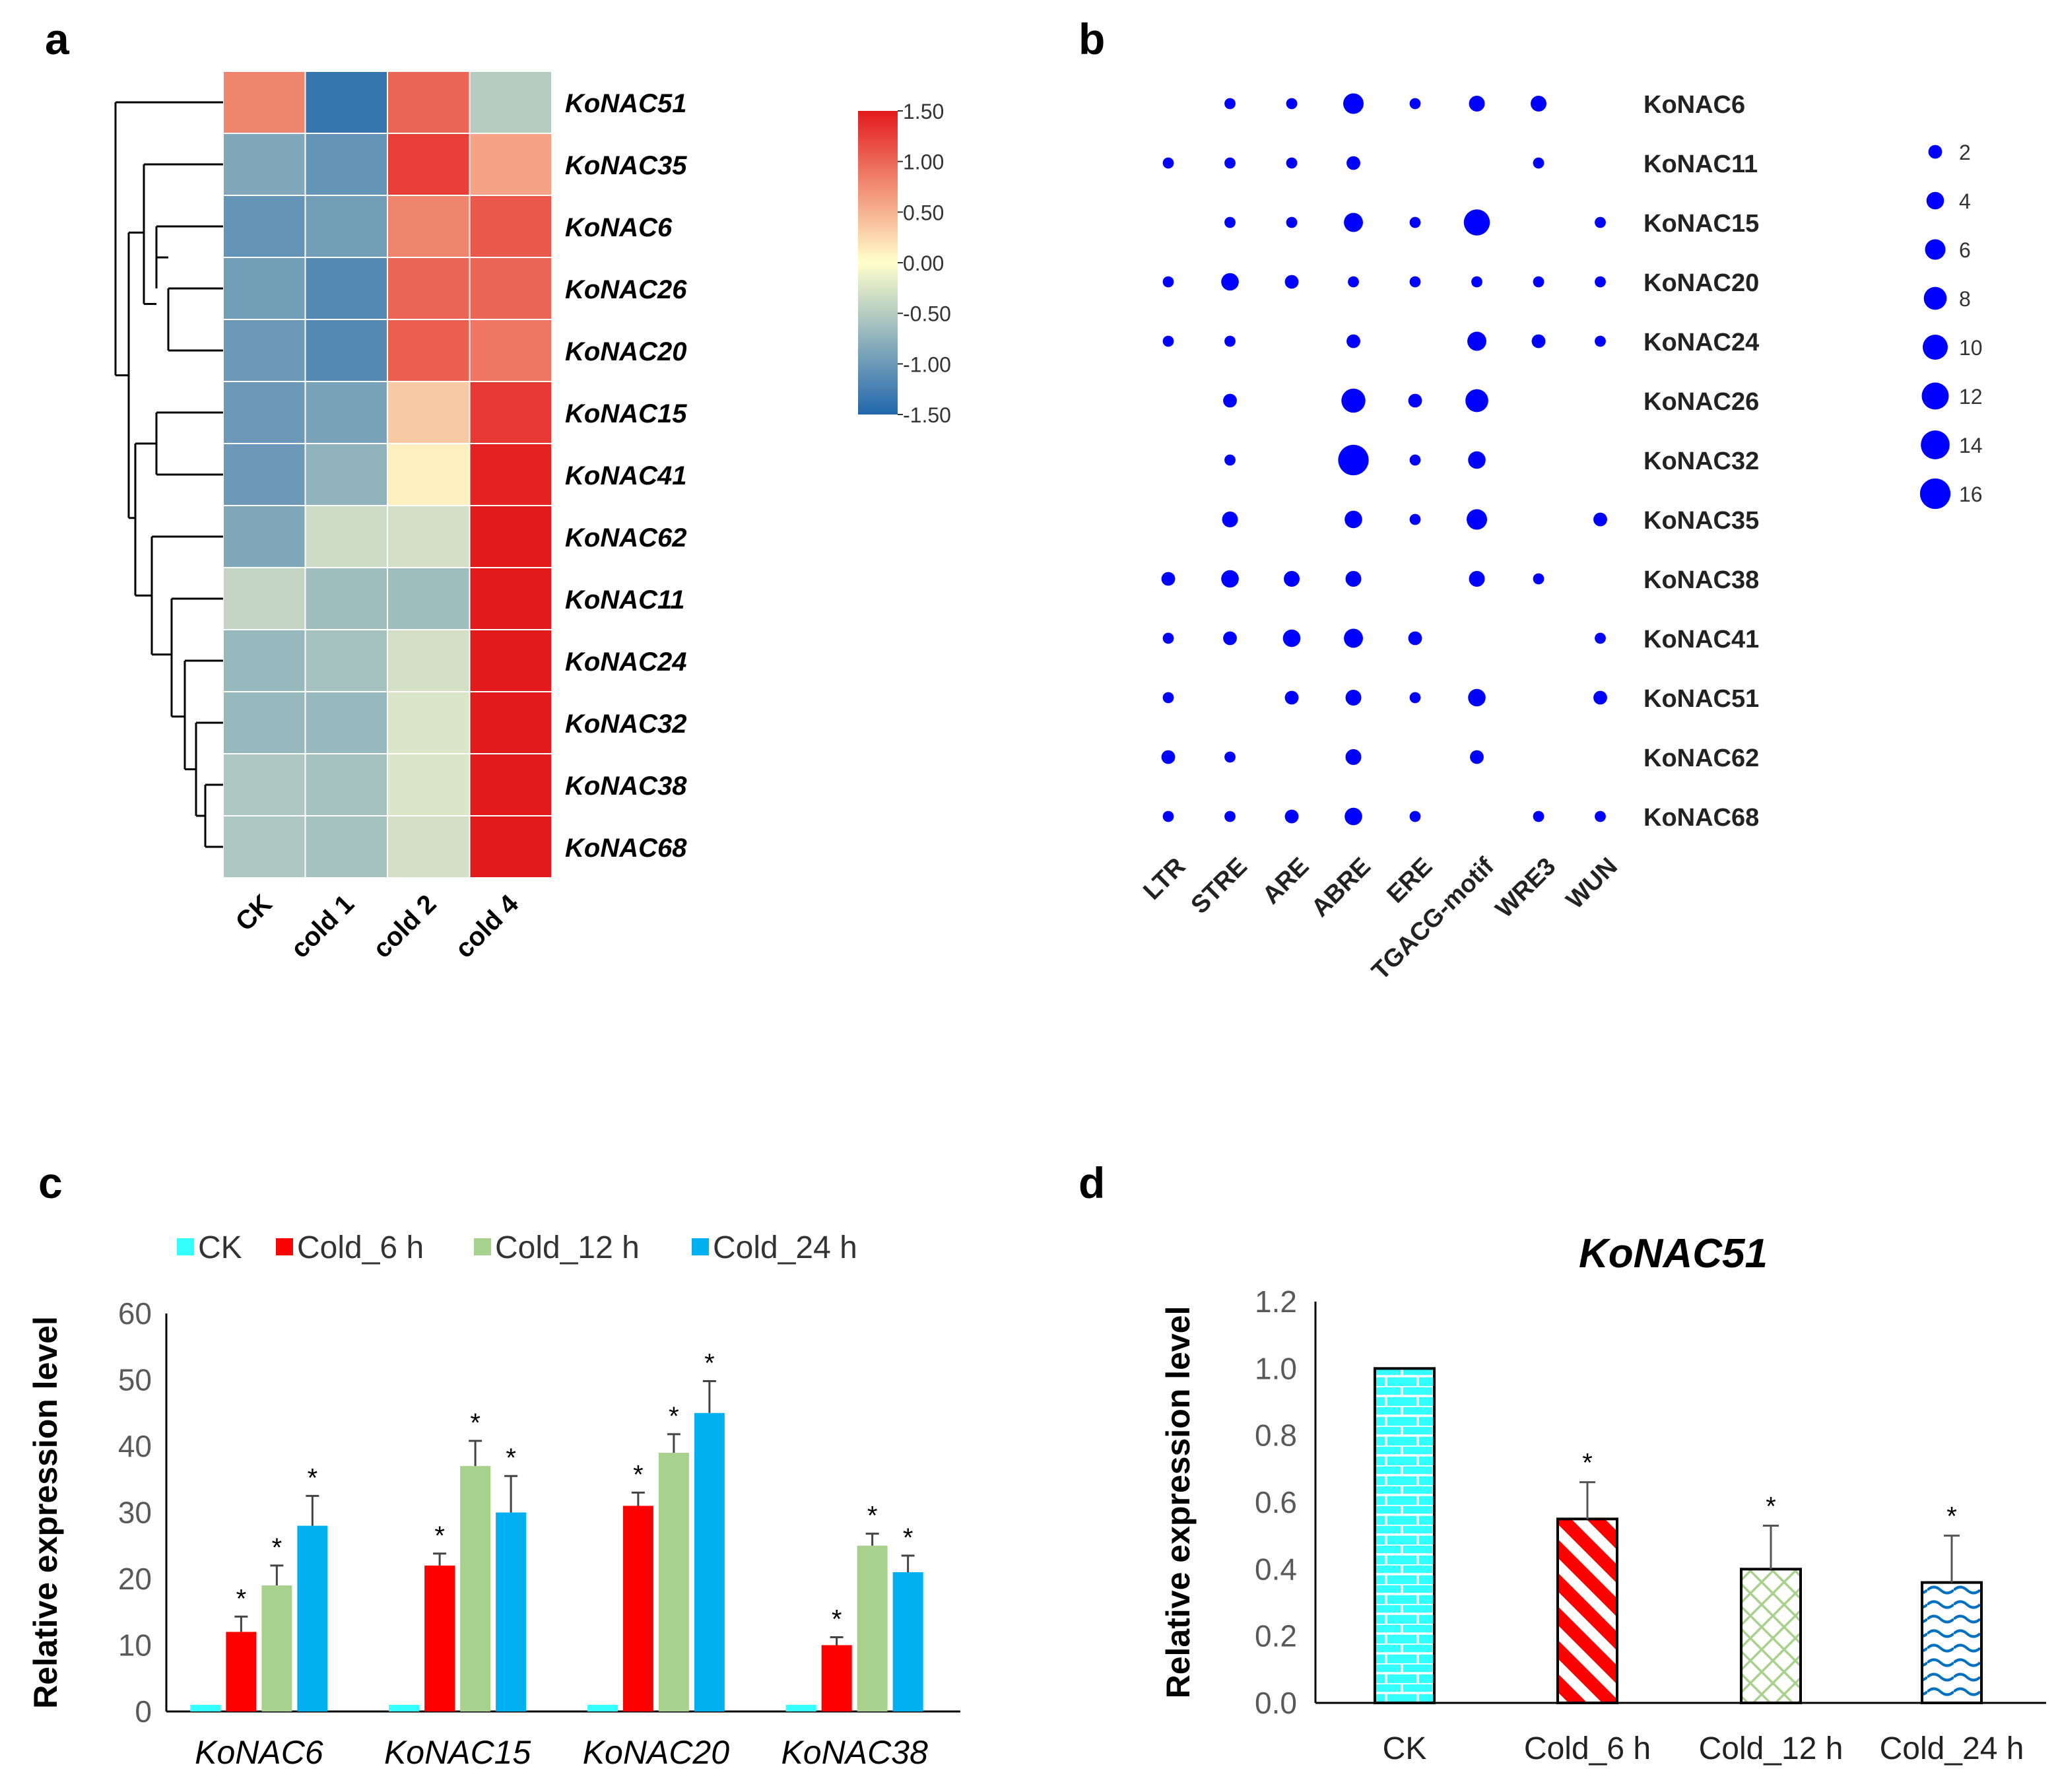 The height and width of the screenshot is (1792, 2058). Describe the element at coordinates (1701, 342) in the screenshot. I see `row-label-konac24: KoNAC24` at that location.